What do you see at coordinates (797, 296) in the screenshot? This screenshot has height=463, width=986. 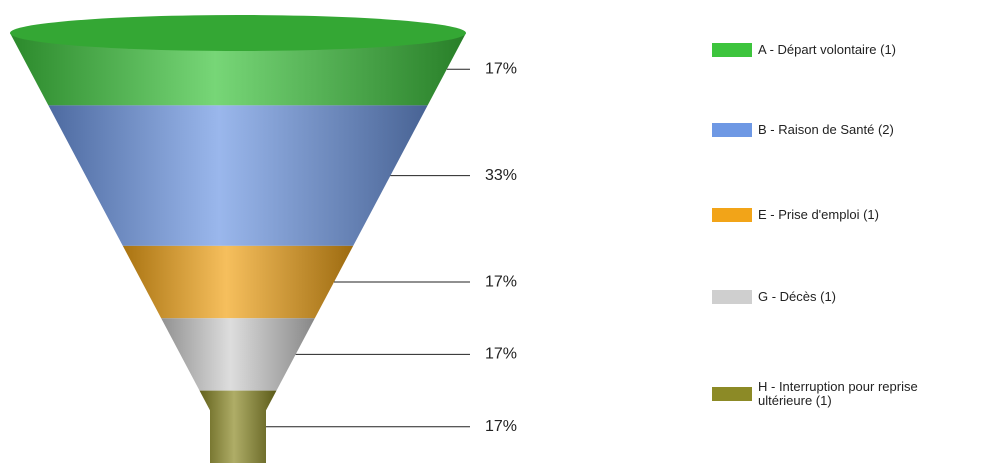 I see `legend-label: G - Décès (1)` at bounding box center [797, 296].